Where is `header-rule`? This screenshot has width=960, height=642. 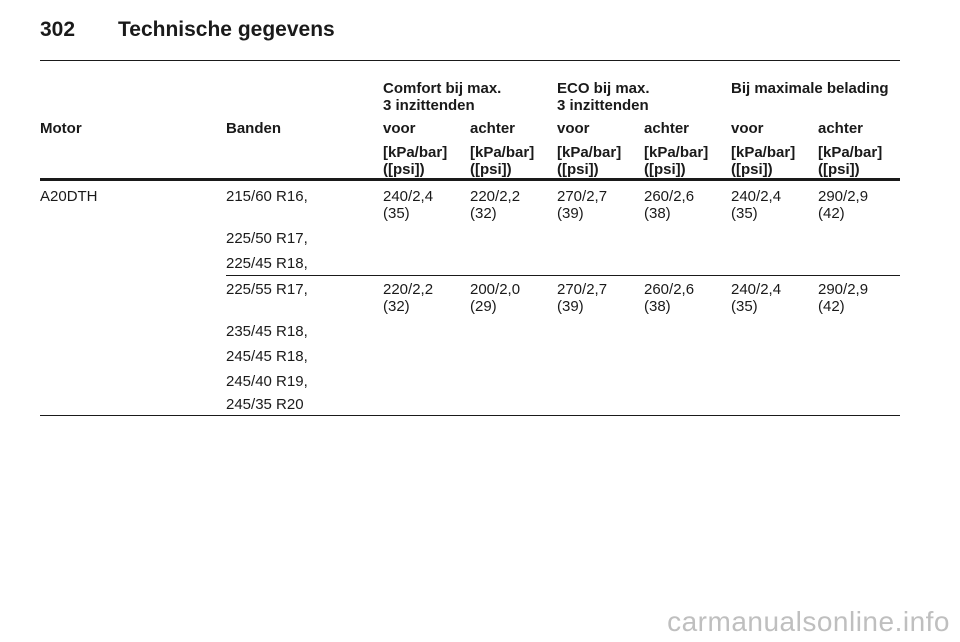 header-rule is located at coordinates (470, 179).